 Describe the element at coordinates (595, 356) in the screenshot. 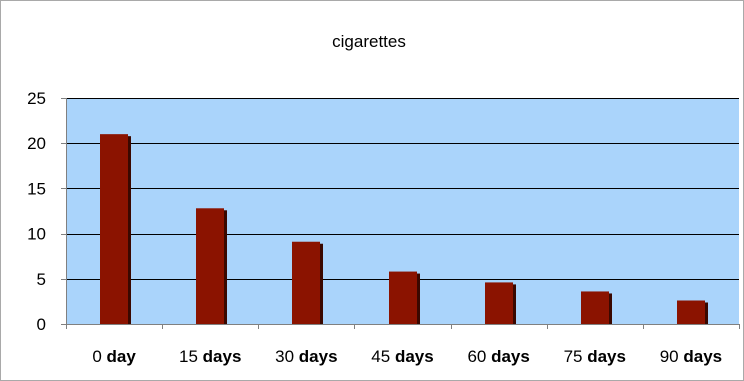

I see `x-tick-label: 75 days` at that location.